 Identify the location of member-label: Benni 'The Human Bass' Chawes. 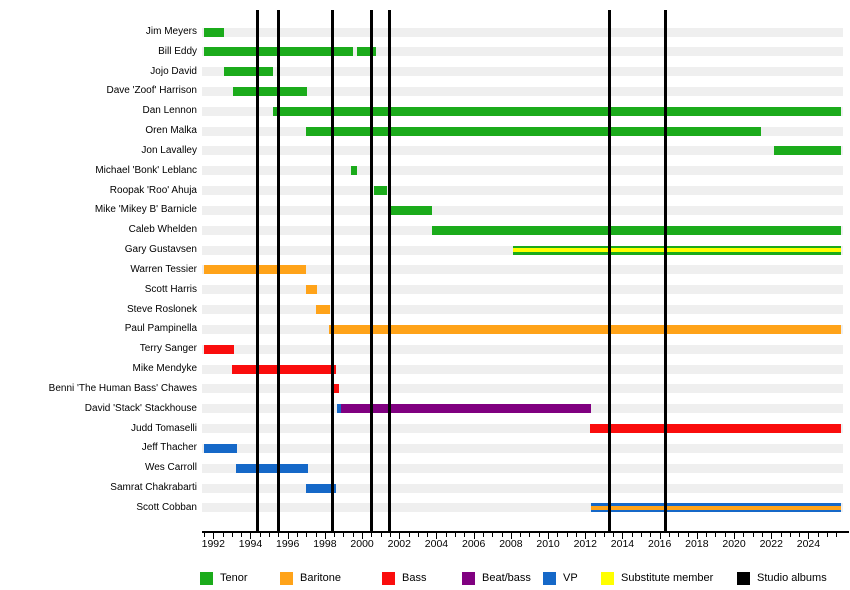
(122, 388).